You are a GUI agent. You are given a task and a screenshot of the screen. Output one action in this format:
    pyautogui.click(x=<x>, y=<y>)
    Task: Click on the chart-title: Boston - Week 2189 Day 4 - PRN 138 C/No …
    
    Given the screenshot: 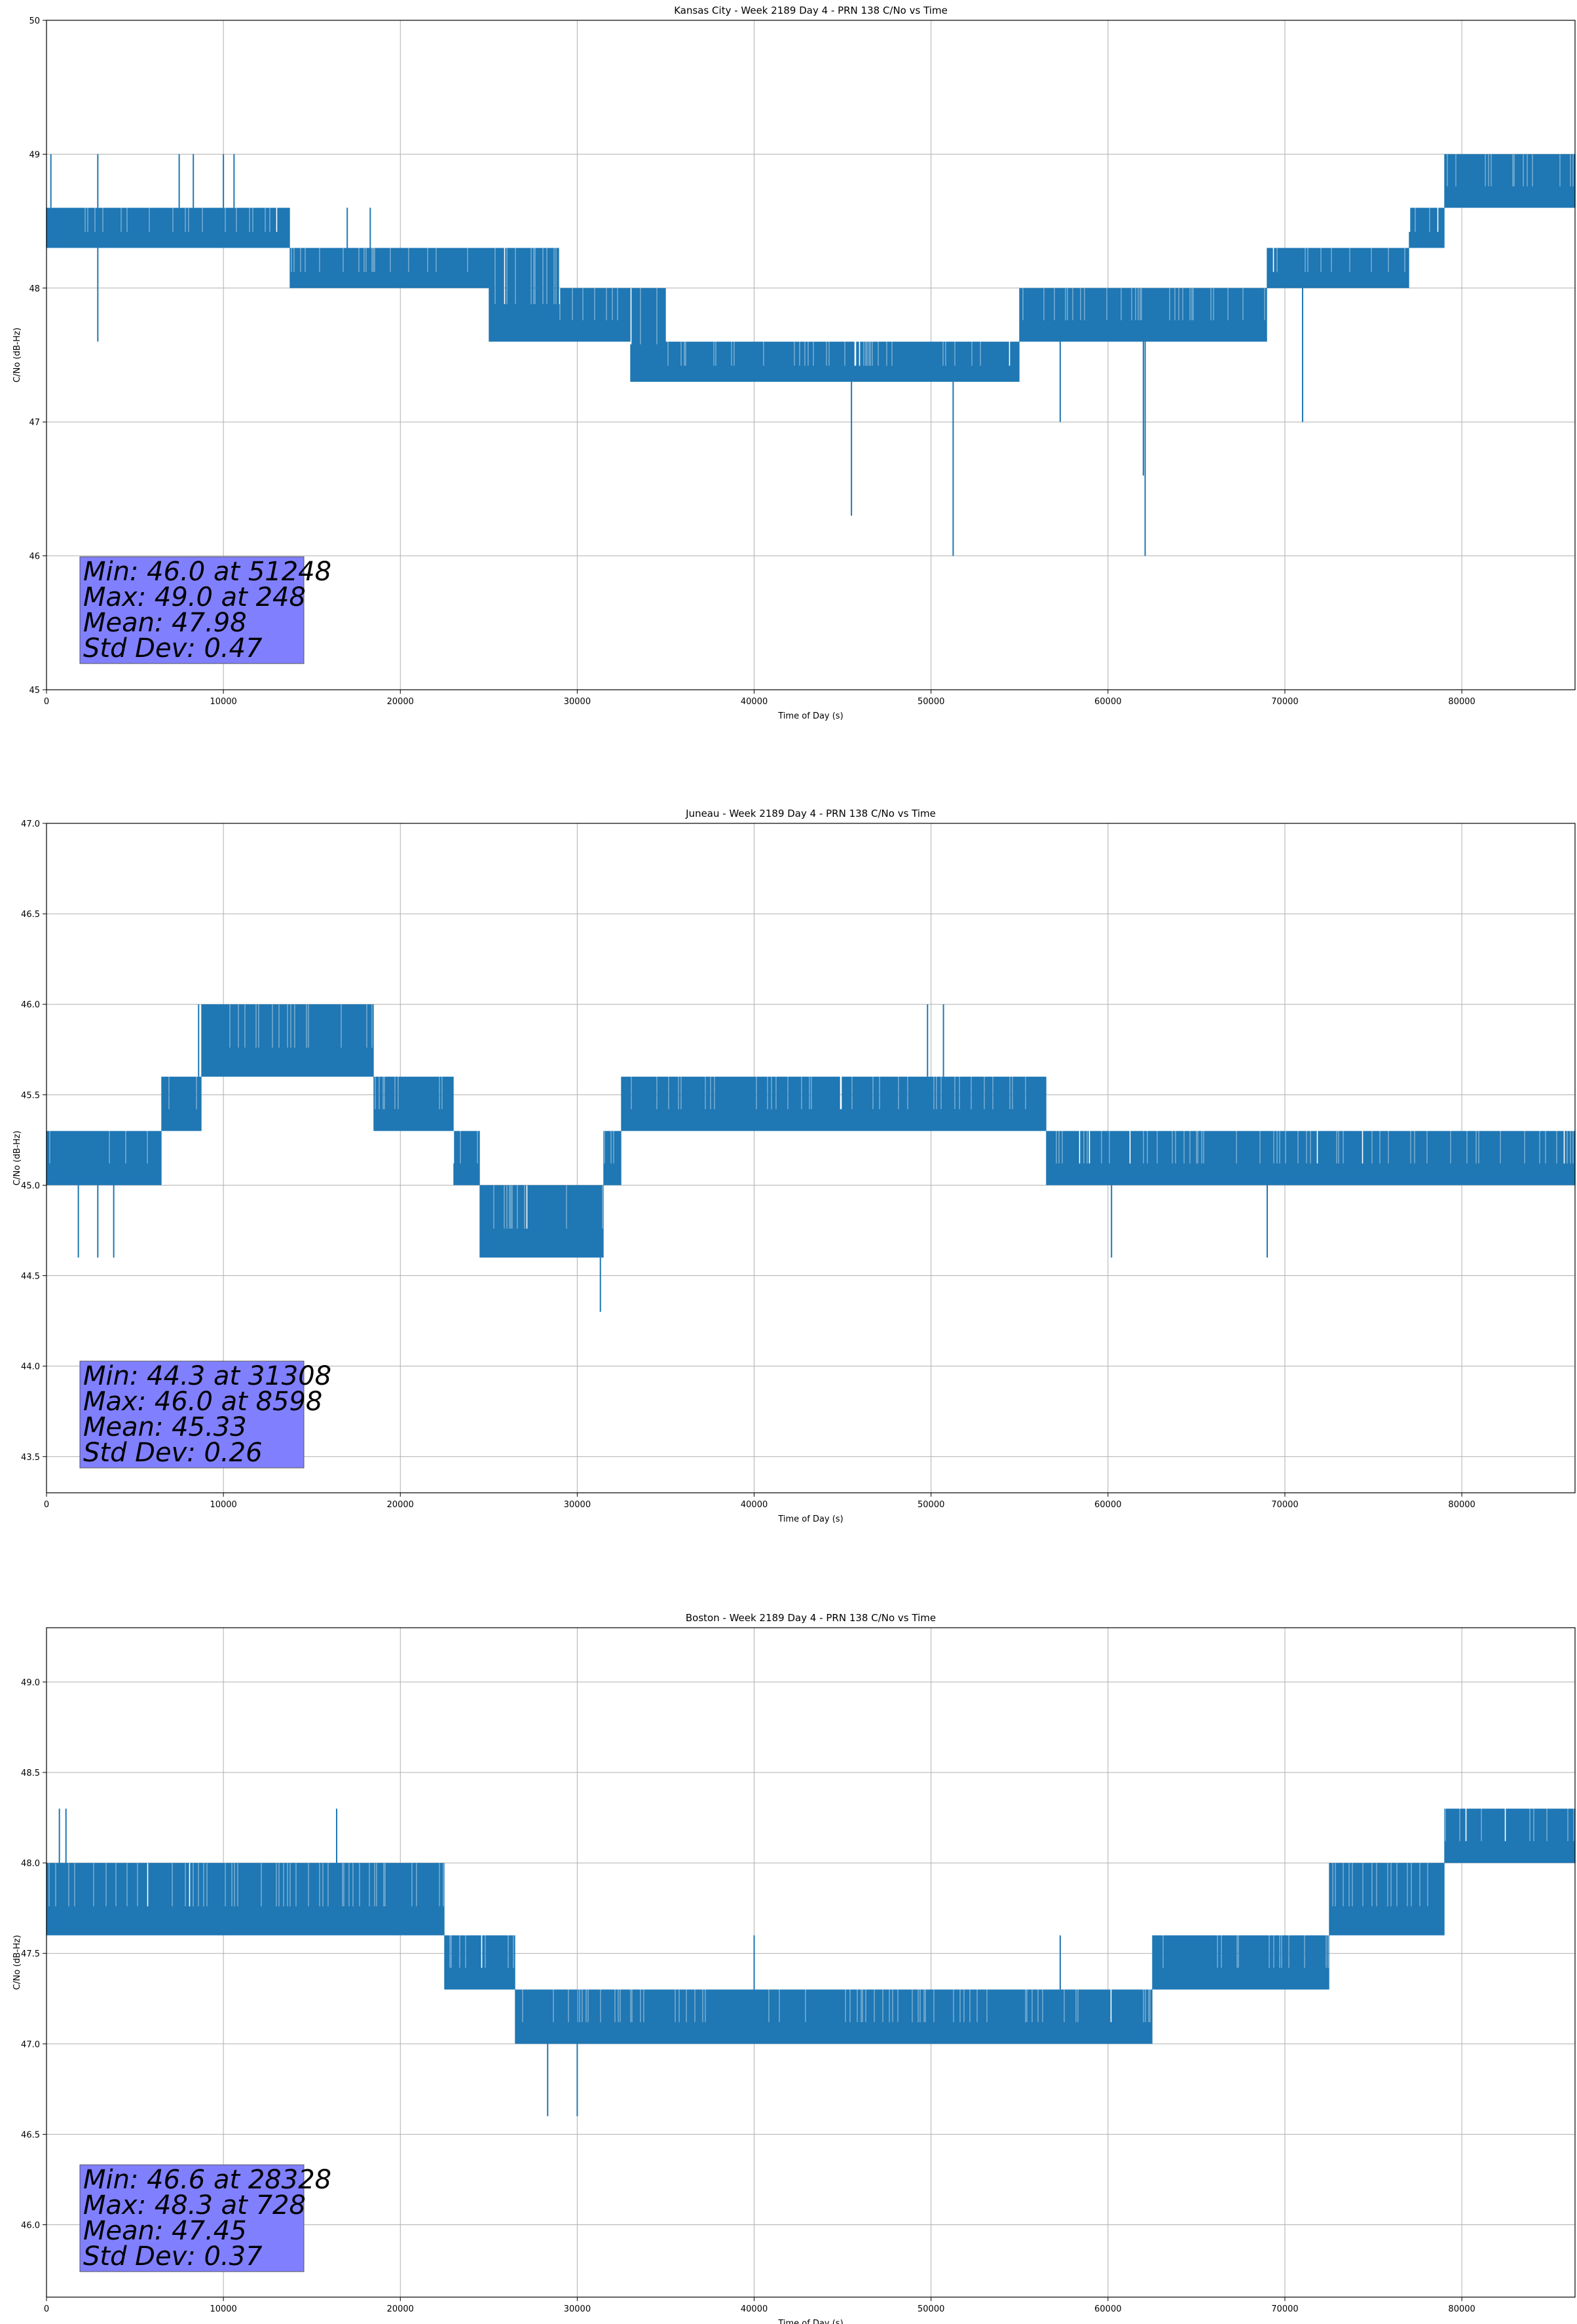 What is the action you would take?
    pyautogui.click(x=811, y=1618)
    